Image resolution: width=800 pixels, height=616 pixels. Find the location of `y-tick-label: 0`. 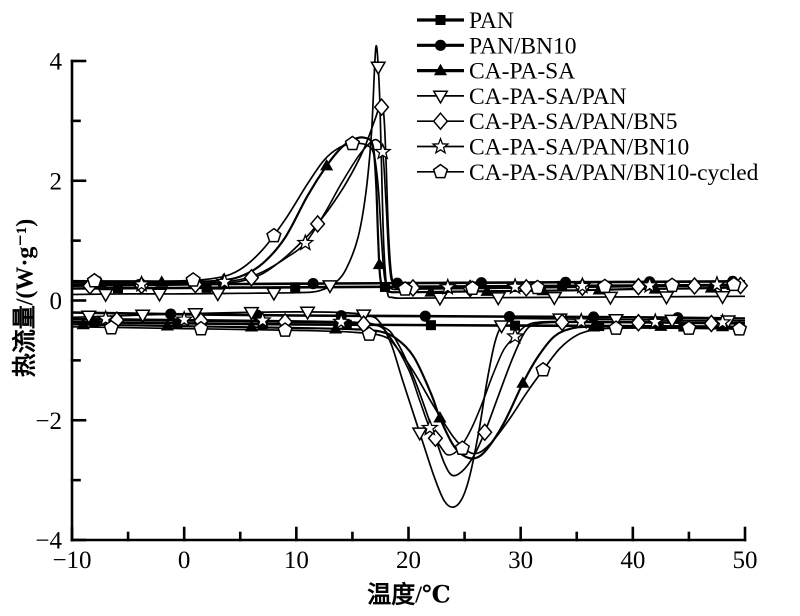

y-tick-label: 0 is located at coordinates (56, 301).